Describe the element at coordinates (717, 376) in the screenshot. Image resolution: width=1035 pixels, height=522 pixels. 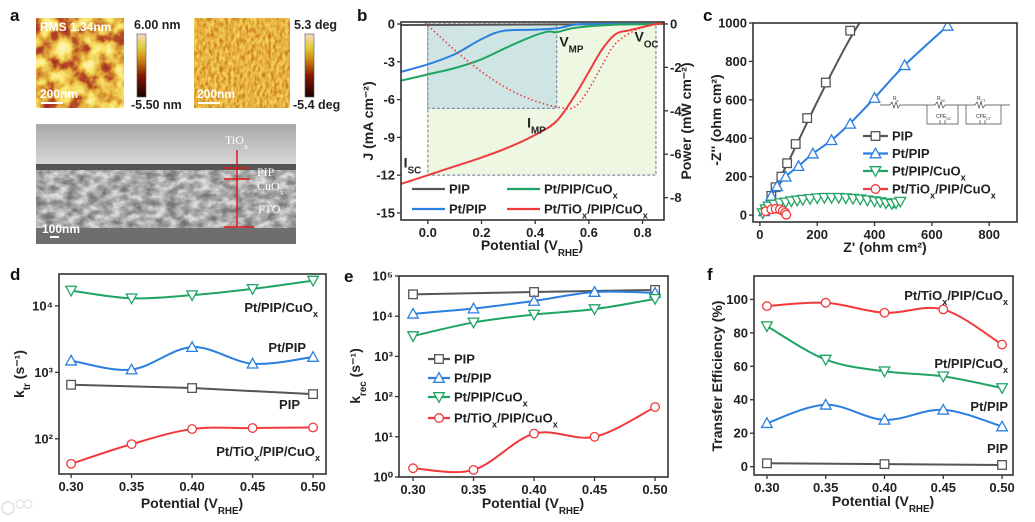
I see `y-axis-title: Transfer Efficiency (%)` at that location.